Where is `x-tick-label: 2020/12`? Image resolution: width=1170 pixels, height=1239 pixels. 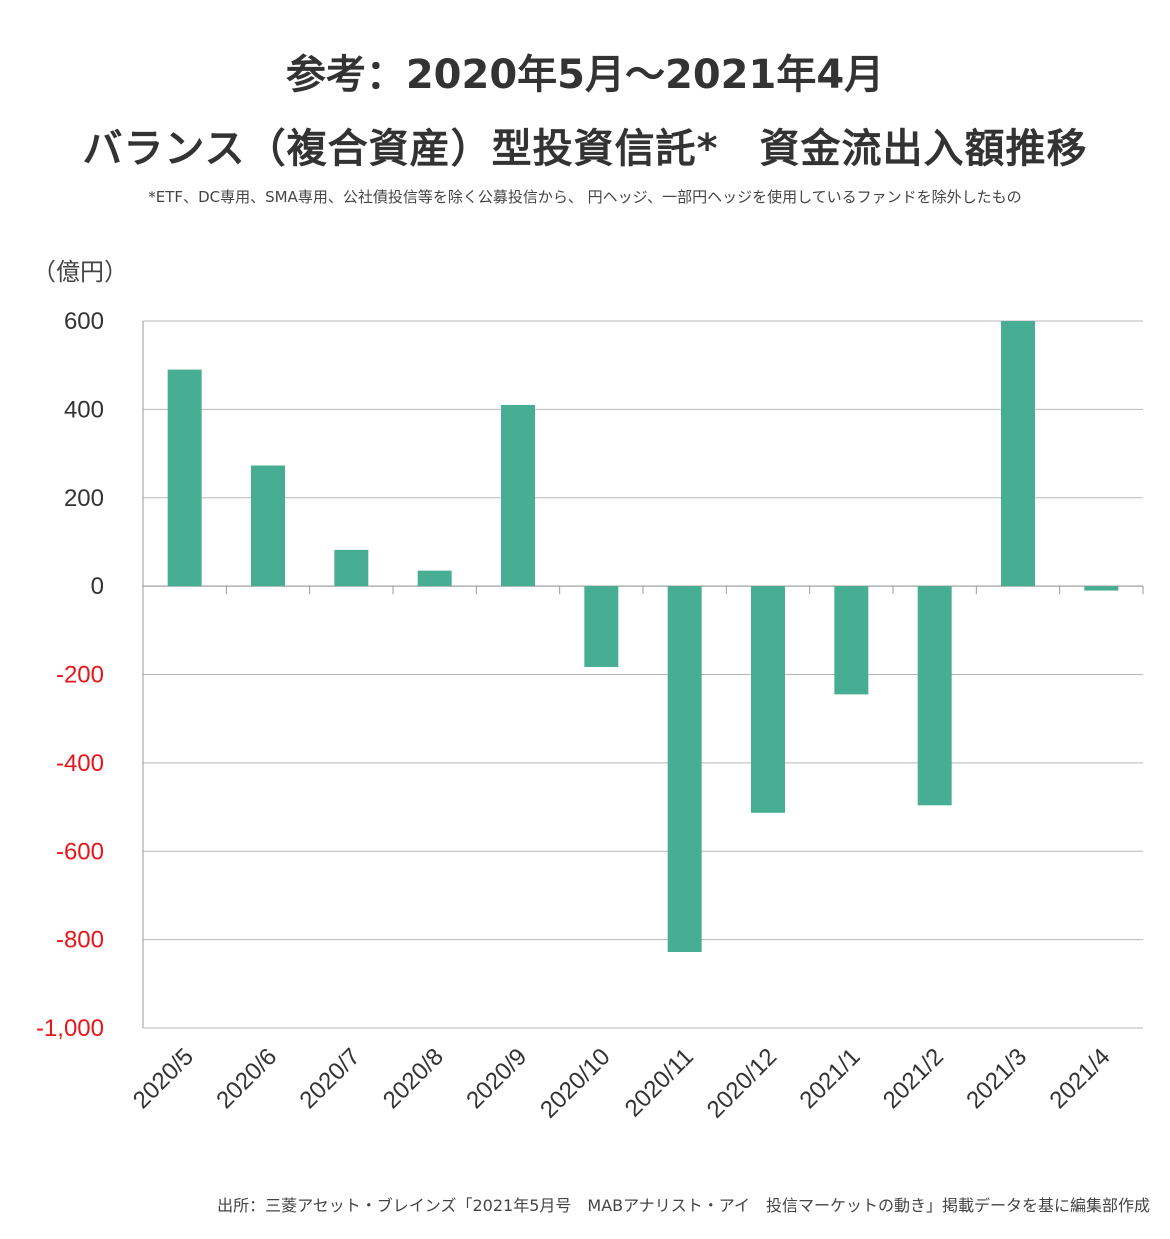
x-tick-label: 2020/12 is located at coordinates (742, 1083).